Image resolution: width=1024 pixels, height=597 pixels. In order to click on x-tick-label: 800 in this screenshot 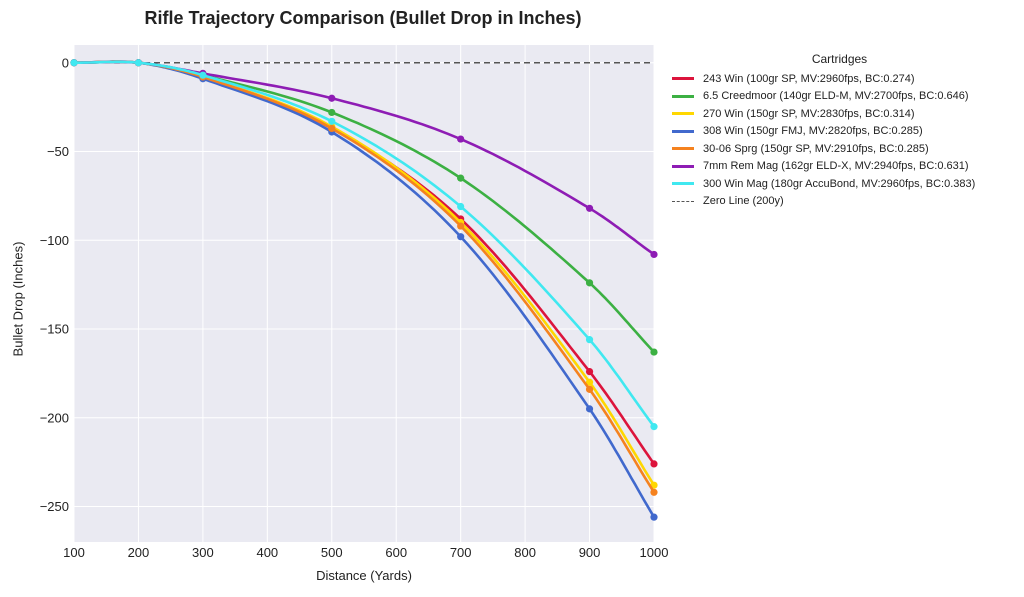, I will do `click(525, 552)`.